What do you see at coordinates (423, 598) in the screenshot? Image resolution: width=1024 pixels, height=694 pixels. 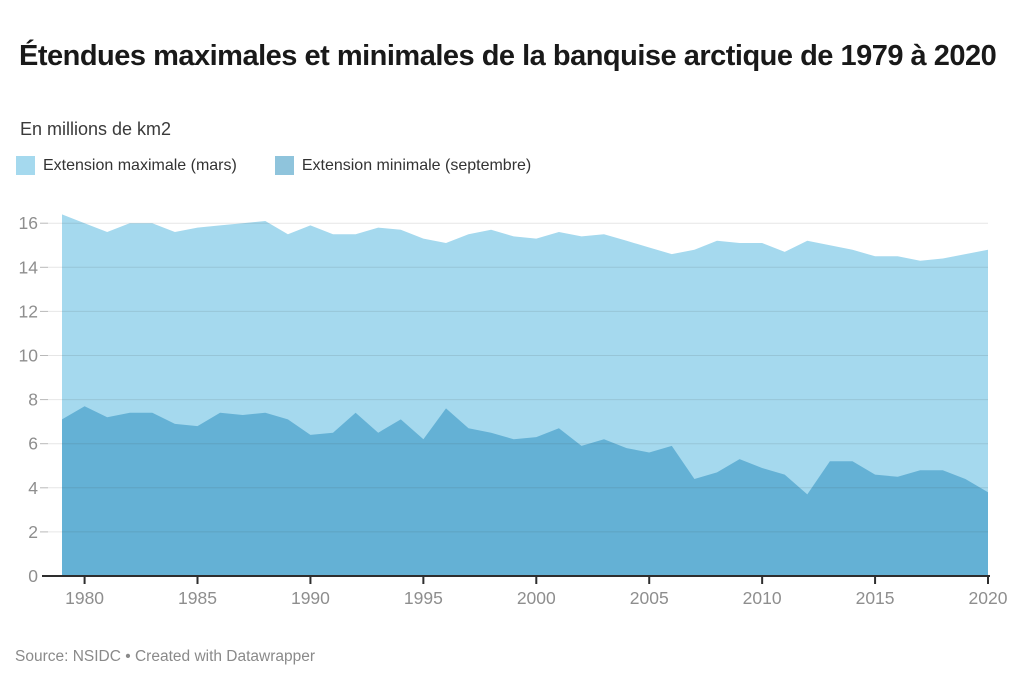 I see `x-tick-label: 1995` at bounding box center [423, 598].